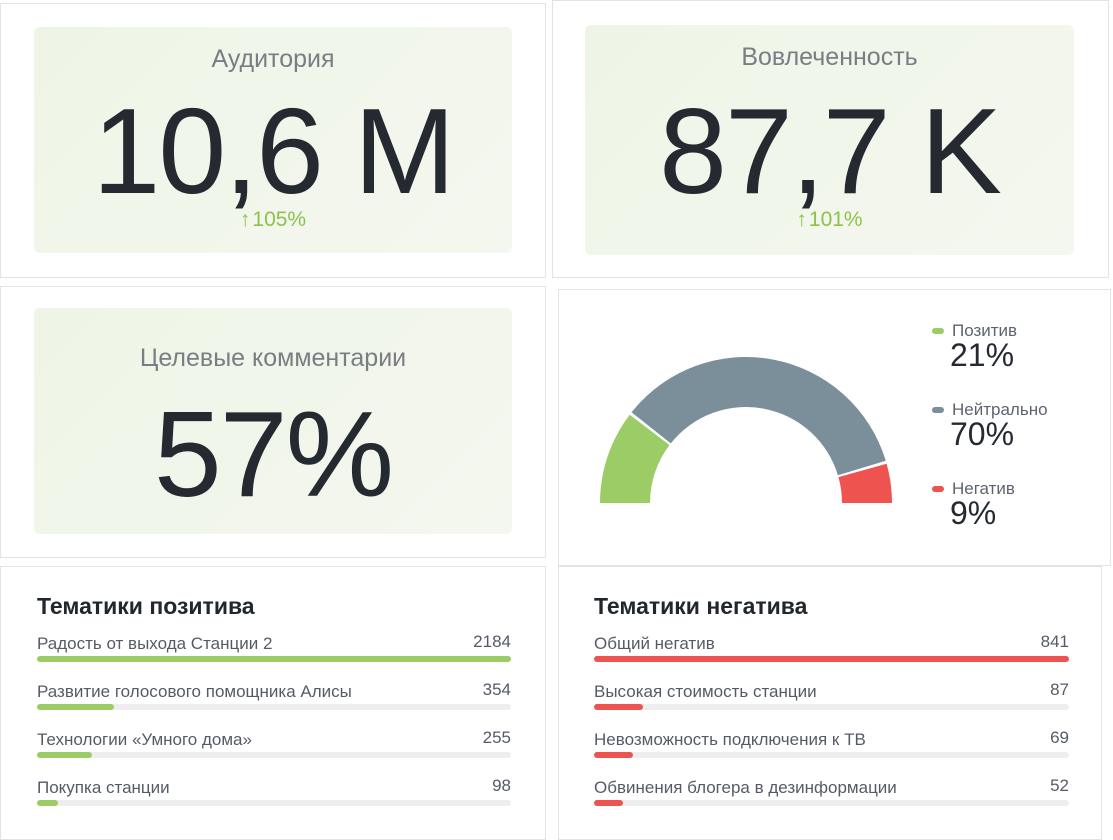 Image resolution: width=1113 pixels, height=840 pixels. Describe the element at coordinates (701, 606) in the screenshot. I see `negative-topics-title: Тематики негатива` at that location.